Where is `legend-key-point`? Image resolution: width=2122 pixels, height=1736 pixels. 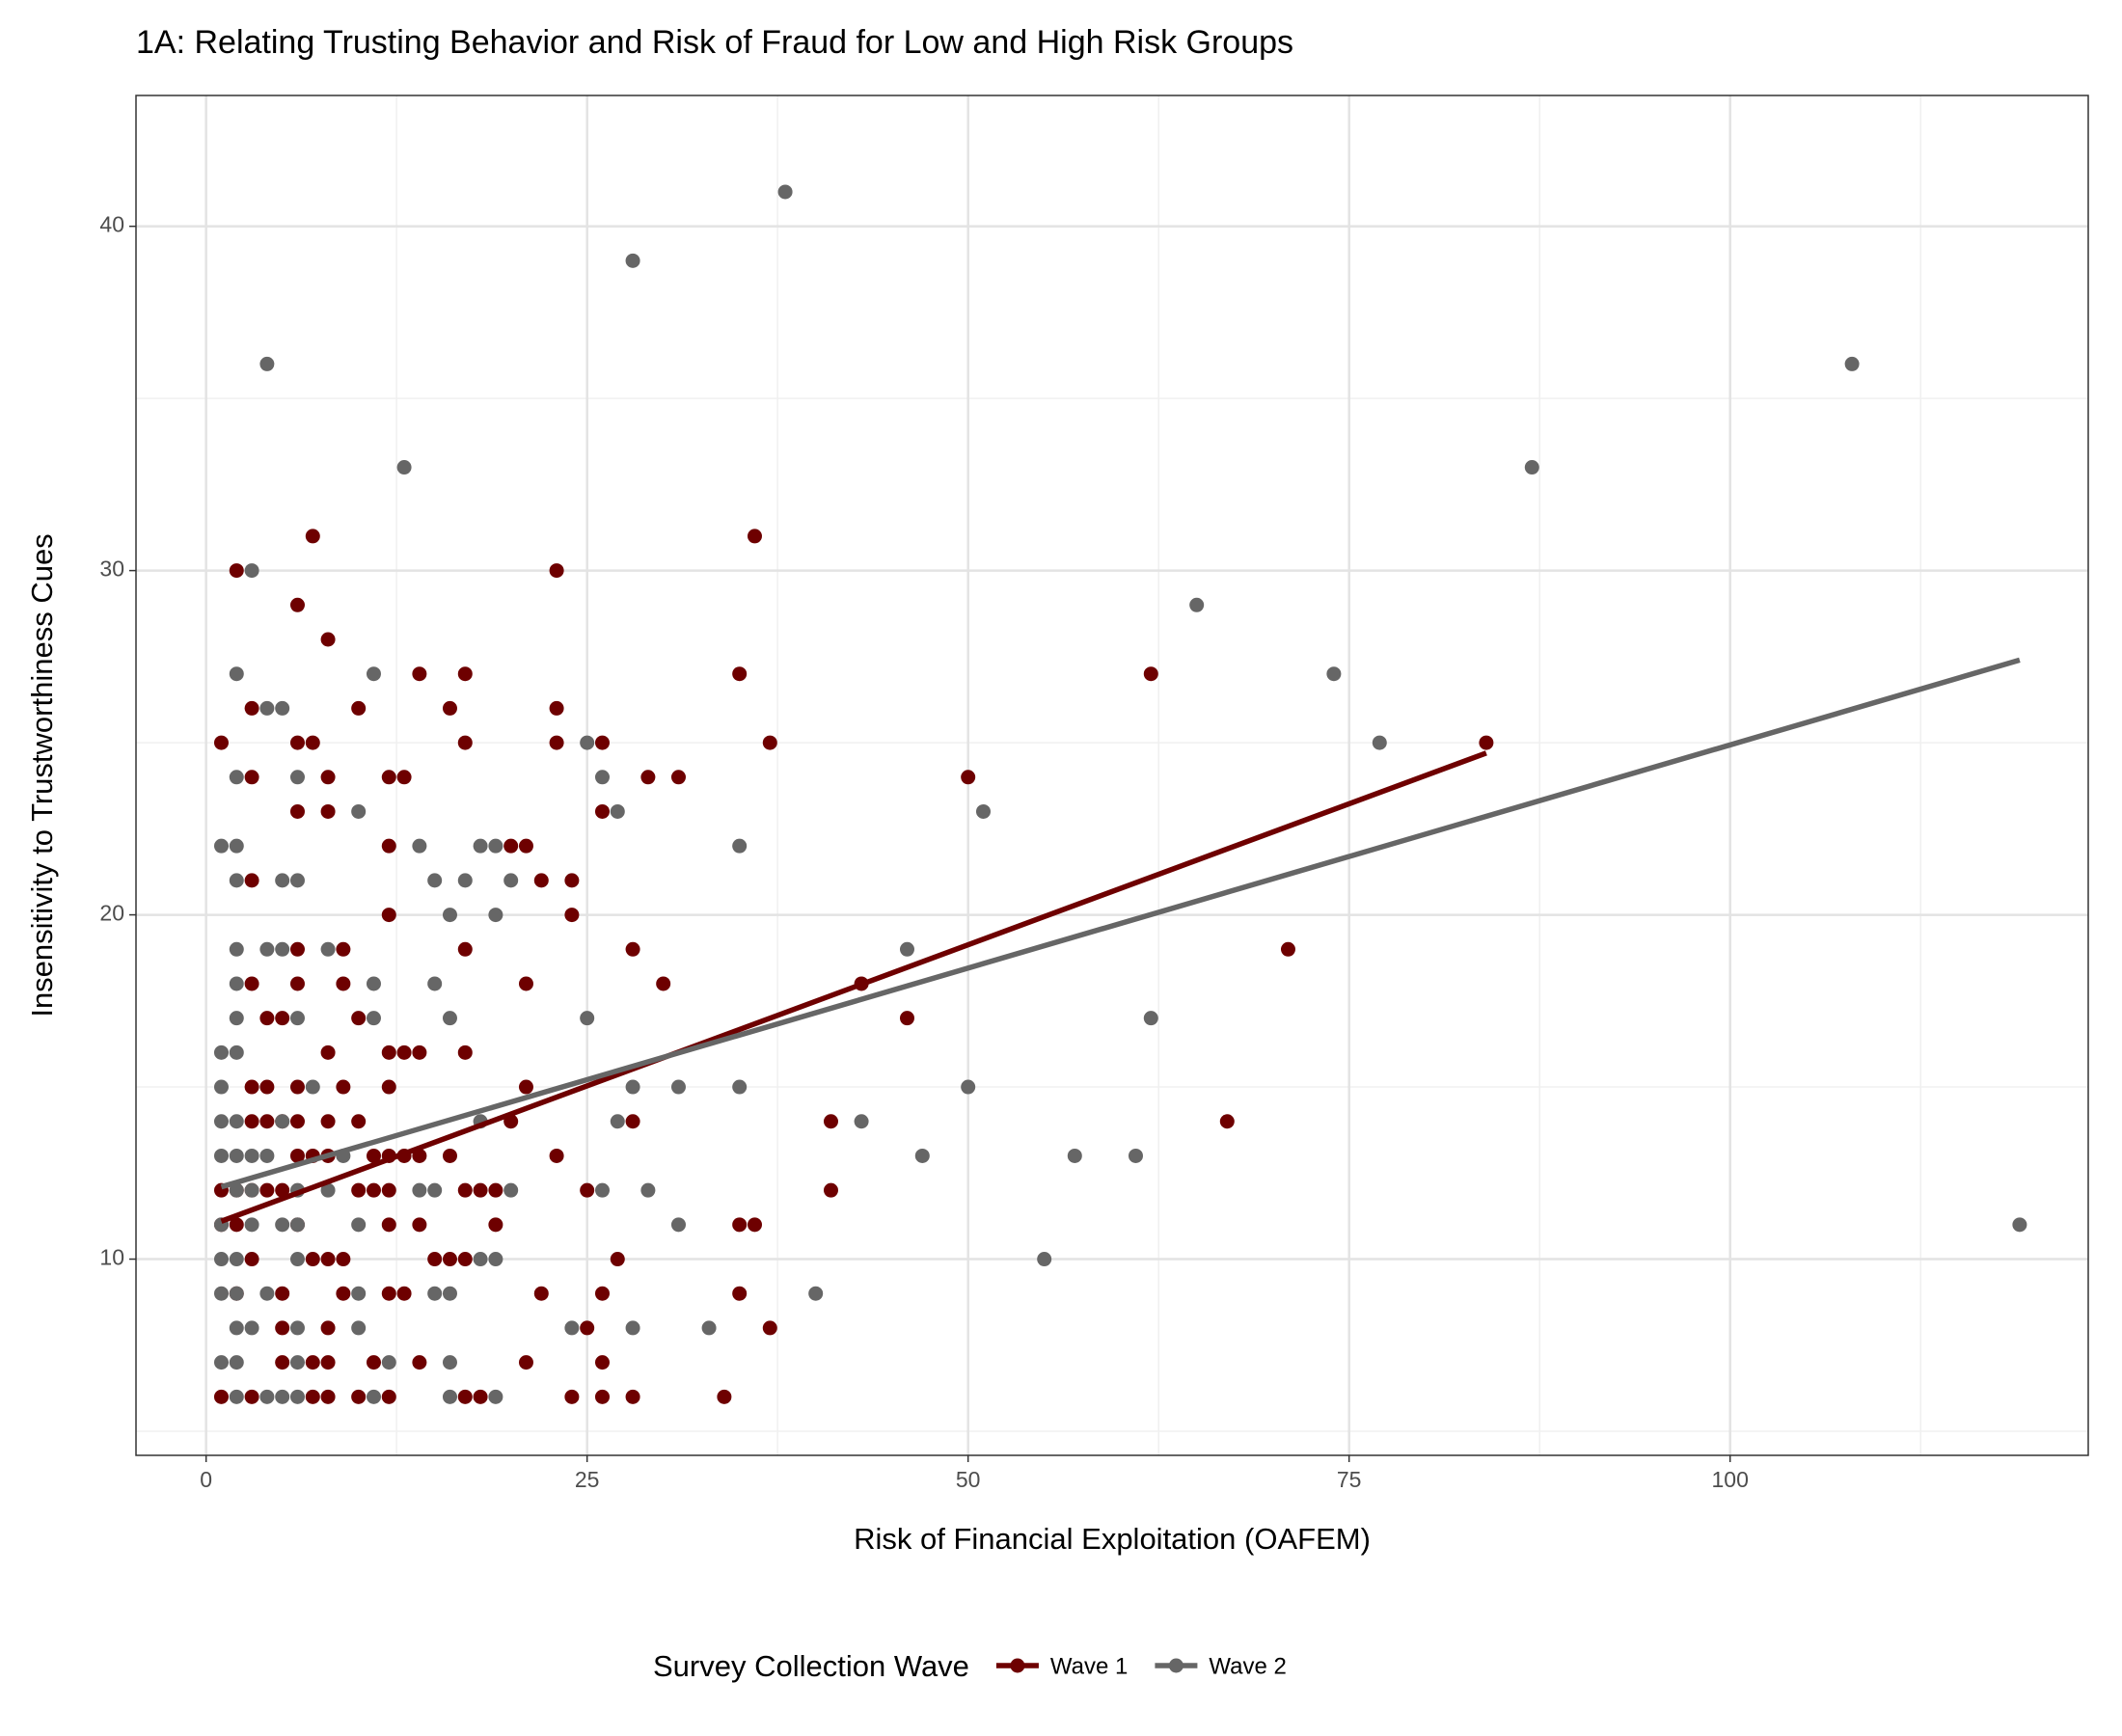 legend-key-point is located at coordinates (1018, 1666).